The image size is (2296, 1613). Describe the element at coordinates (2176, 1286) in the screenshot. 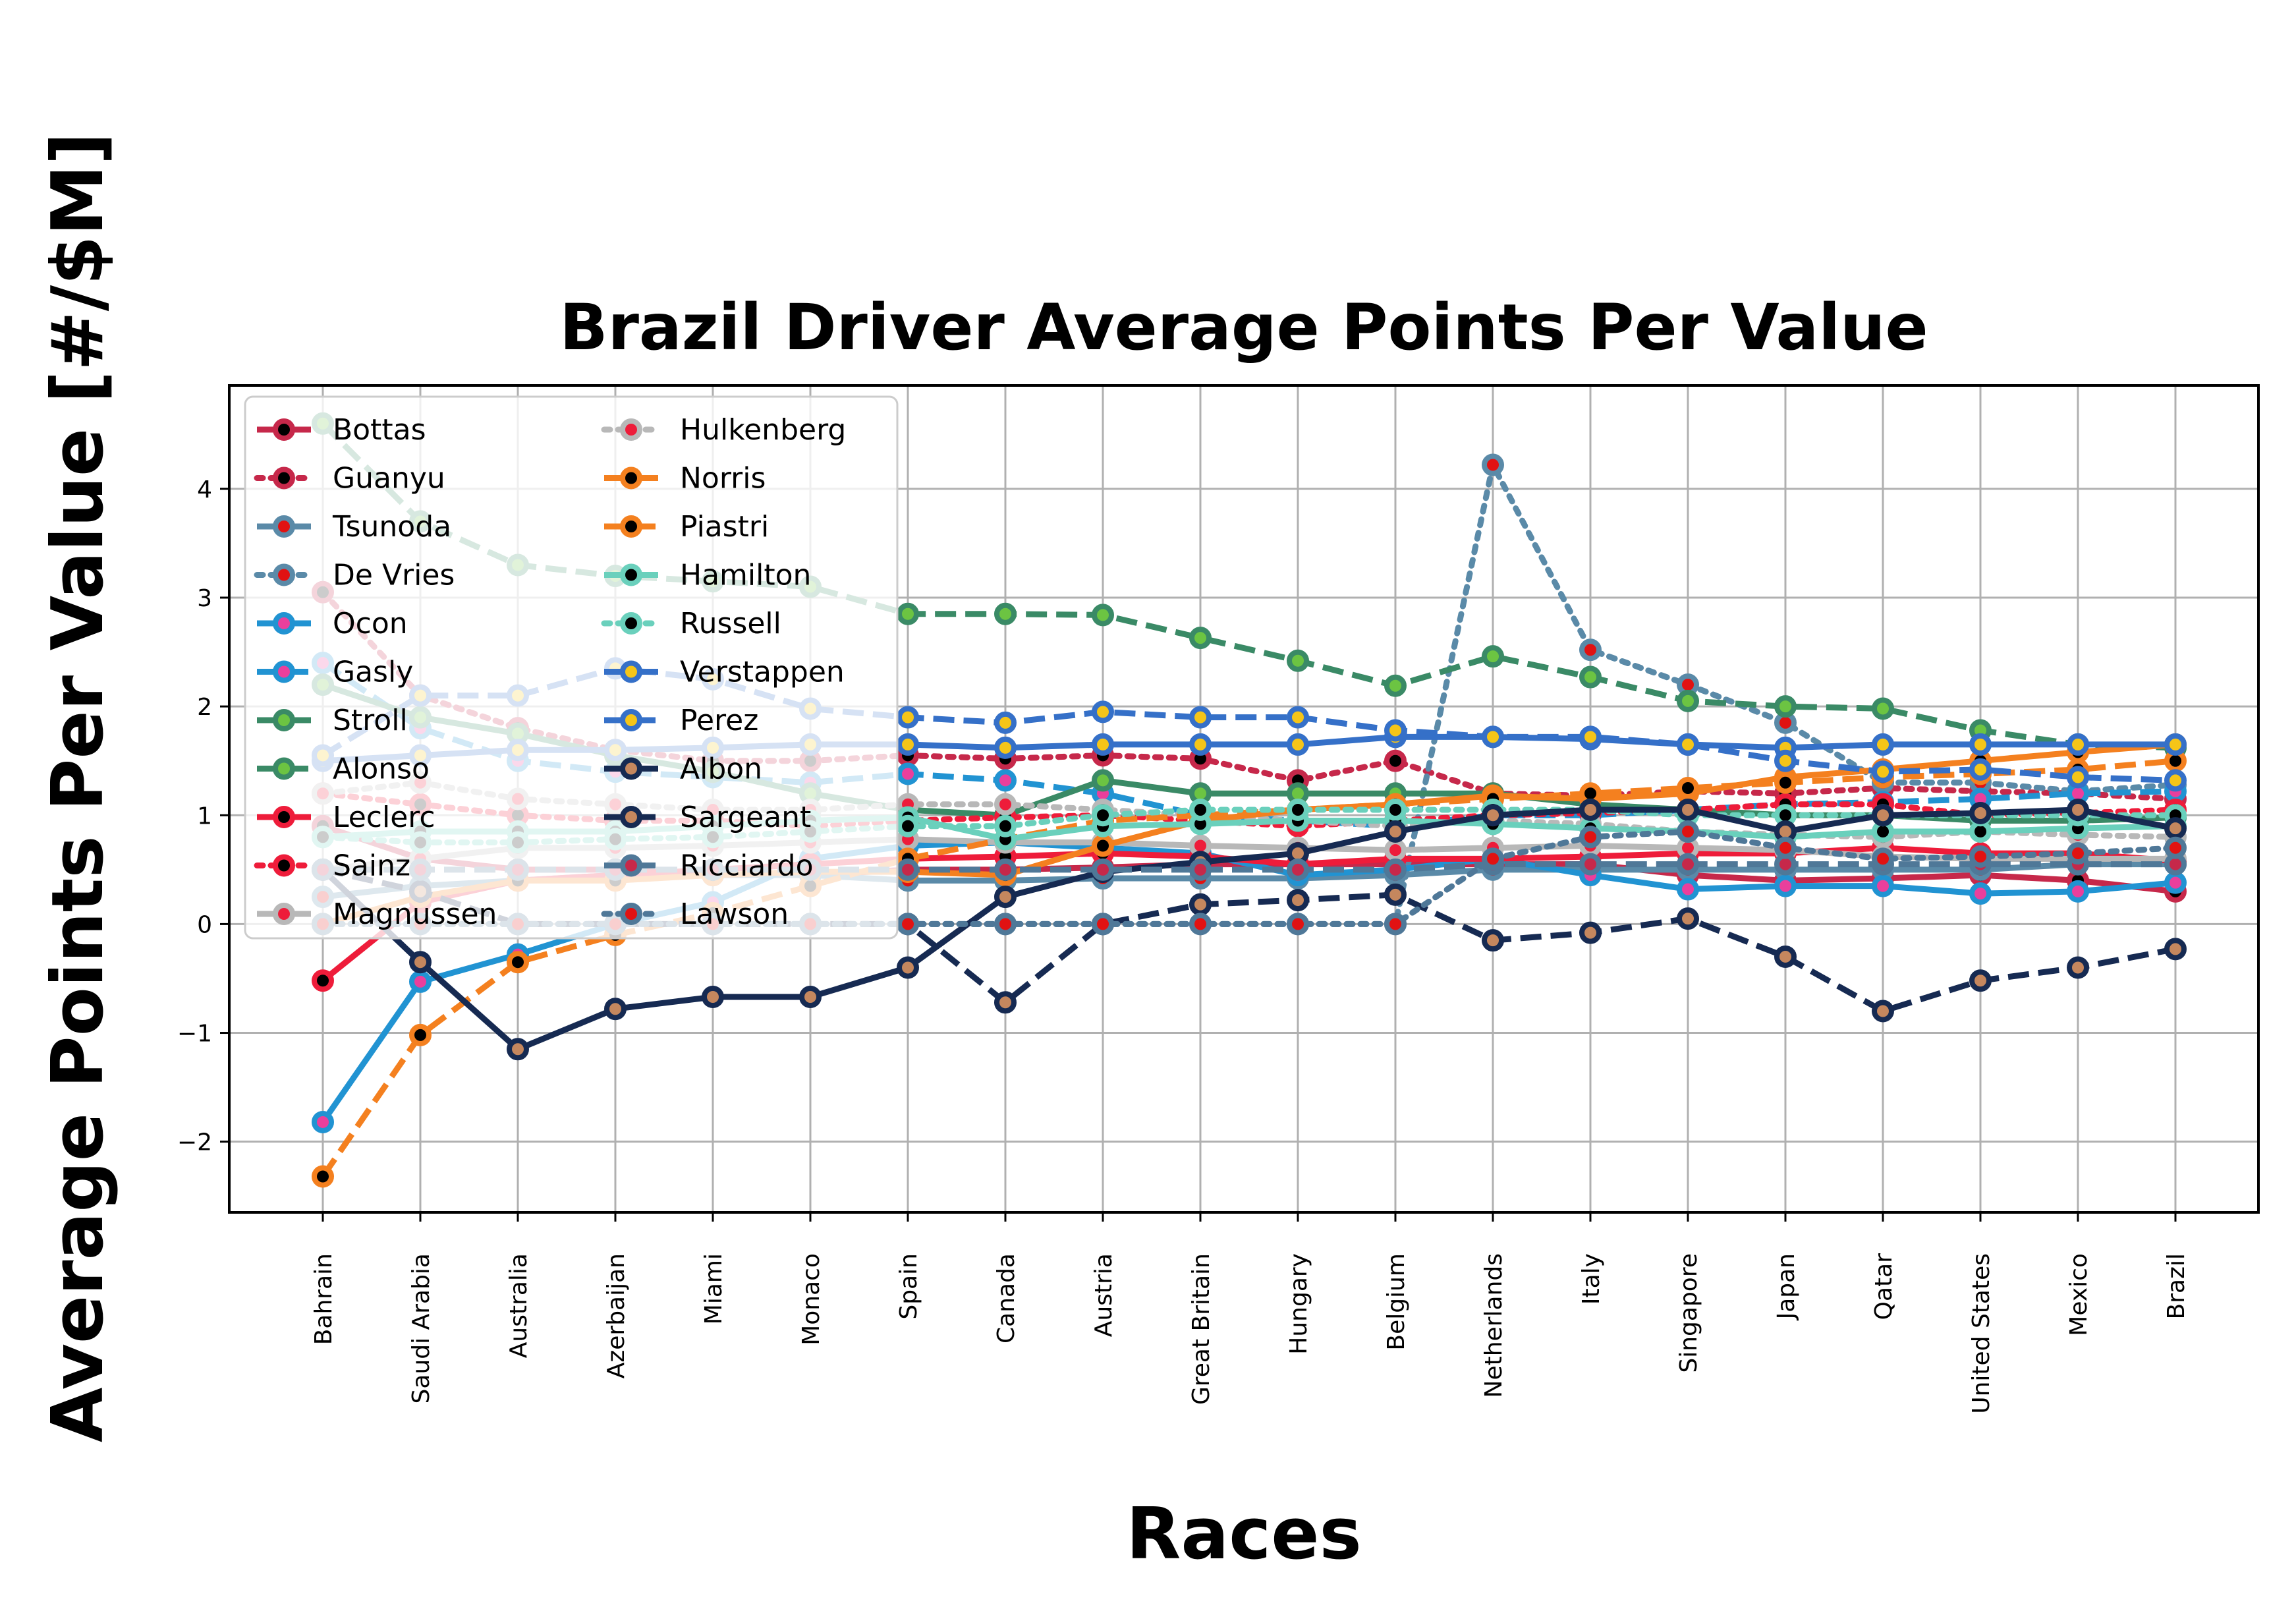

I see `x-tick-label: Brazil` at that location.